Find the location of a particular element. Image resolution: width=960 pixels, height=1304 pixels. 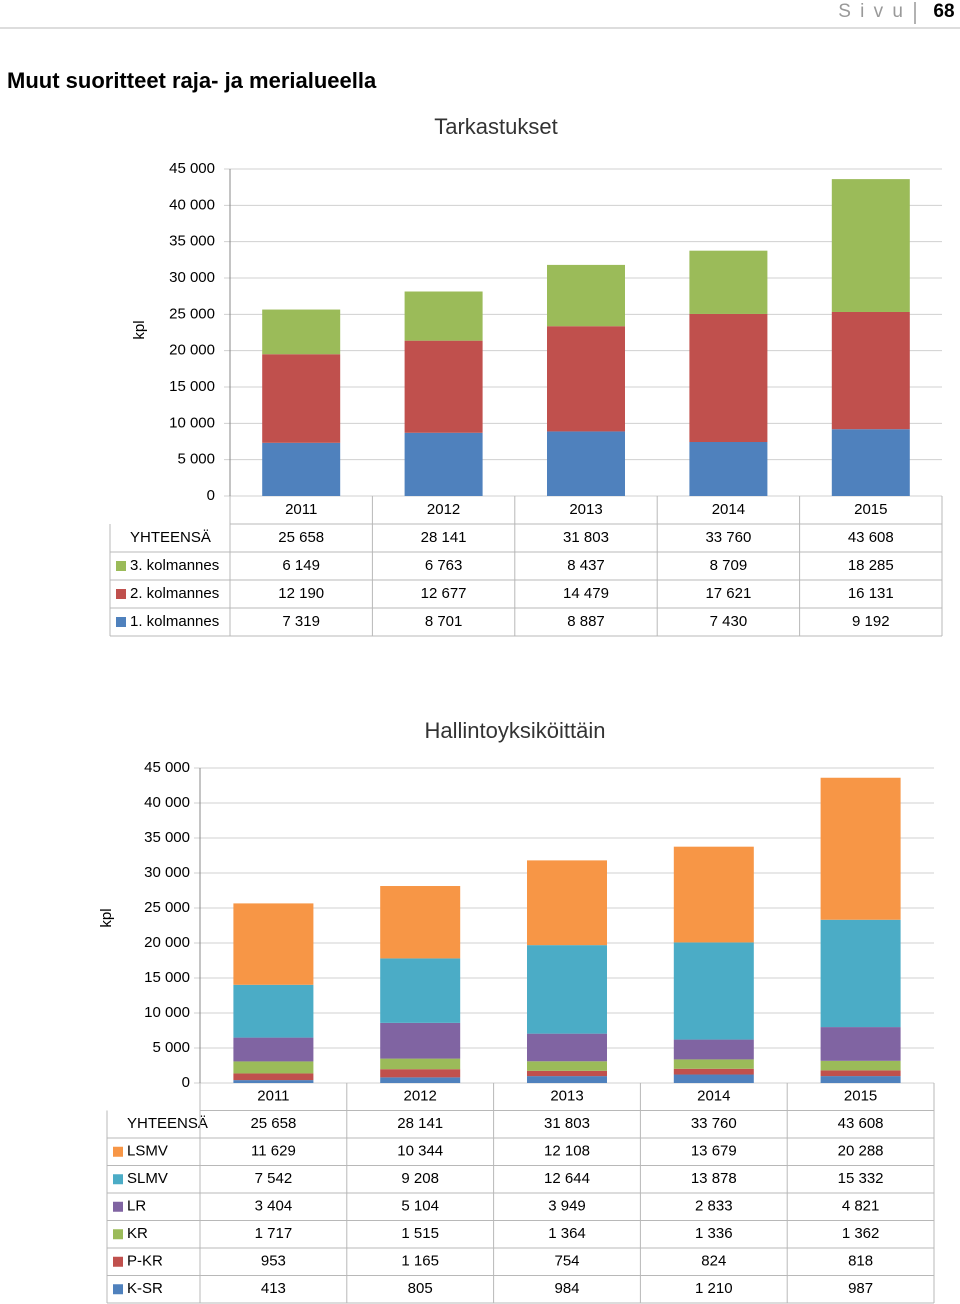

table-value: 1 515 is located at coordinates (420, 1233).